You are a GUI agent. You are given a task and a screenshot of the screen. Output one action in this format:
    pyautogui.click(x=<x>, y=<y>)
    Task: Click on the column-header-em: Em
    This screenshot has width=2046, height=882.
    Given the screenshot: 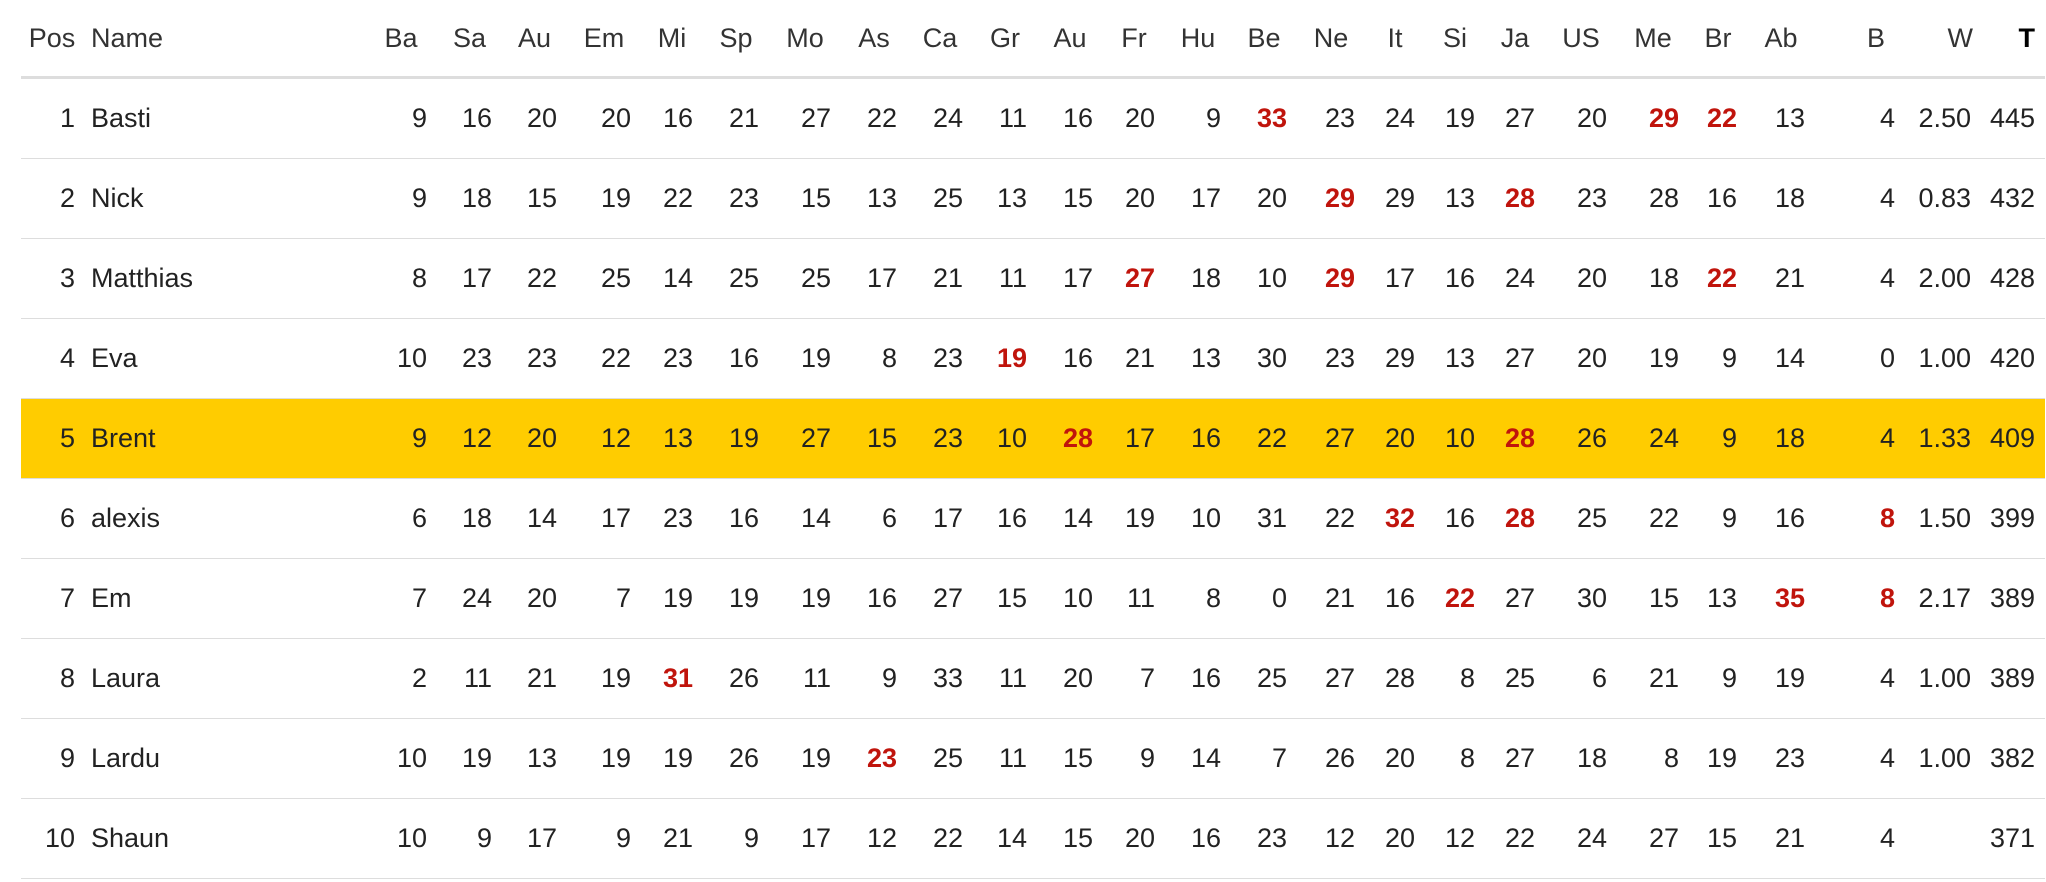 What is the action you would take?
    pyautogui.click(x=604, y=39)
    